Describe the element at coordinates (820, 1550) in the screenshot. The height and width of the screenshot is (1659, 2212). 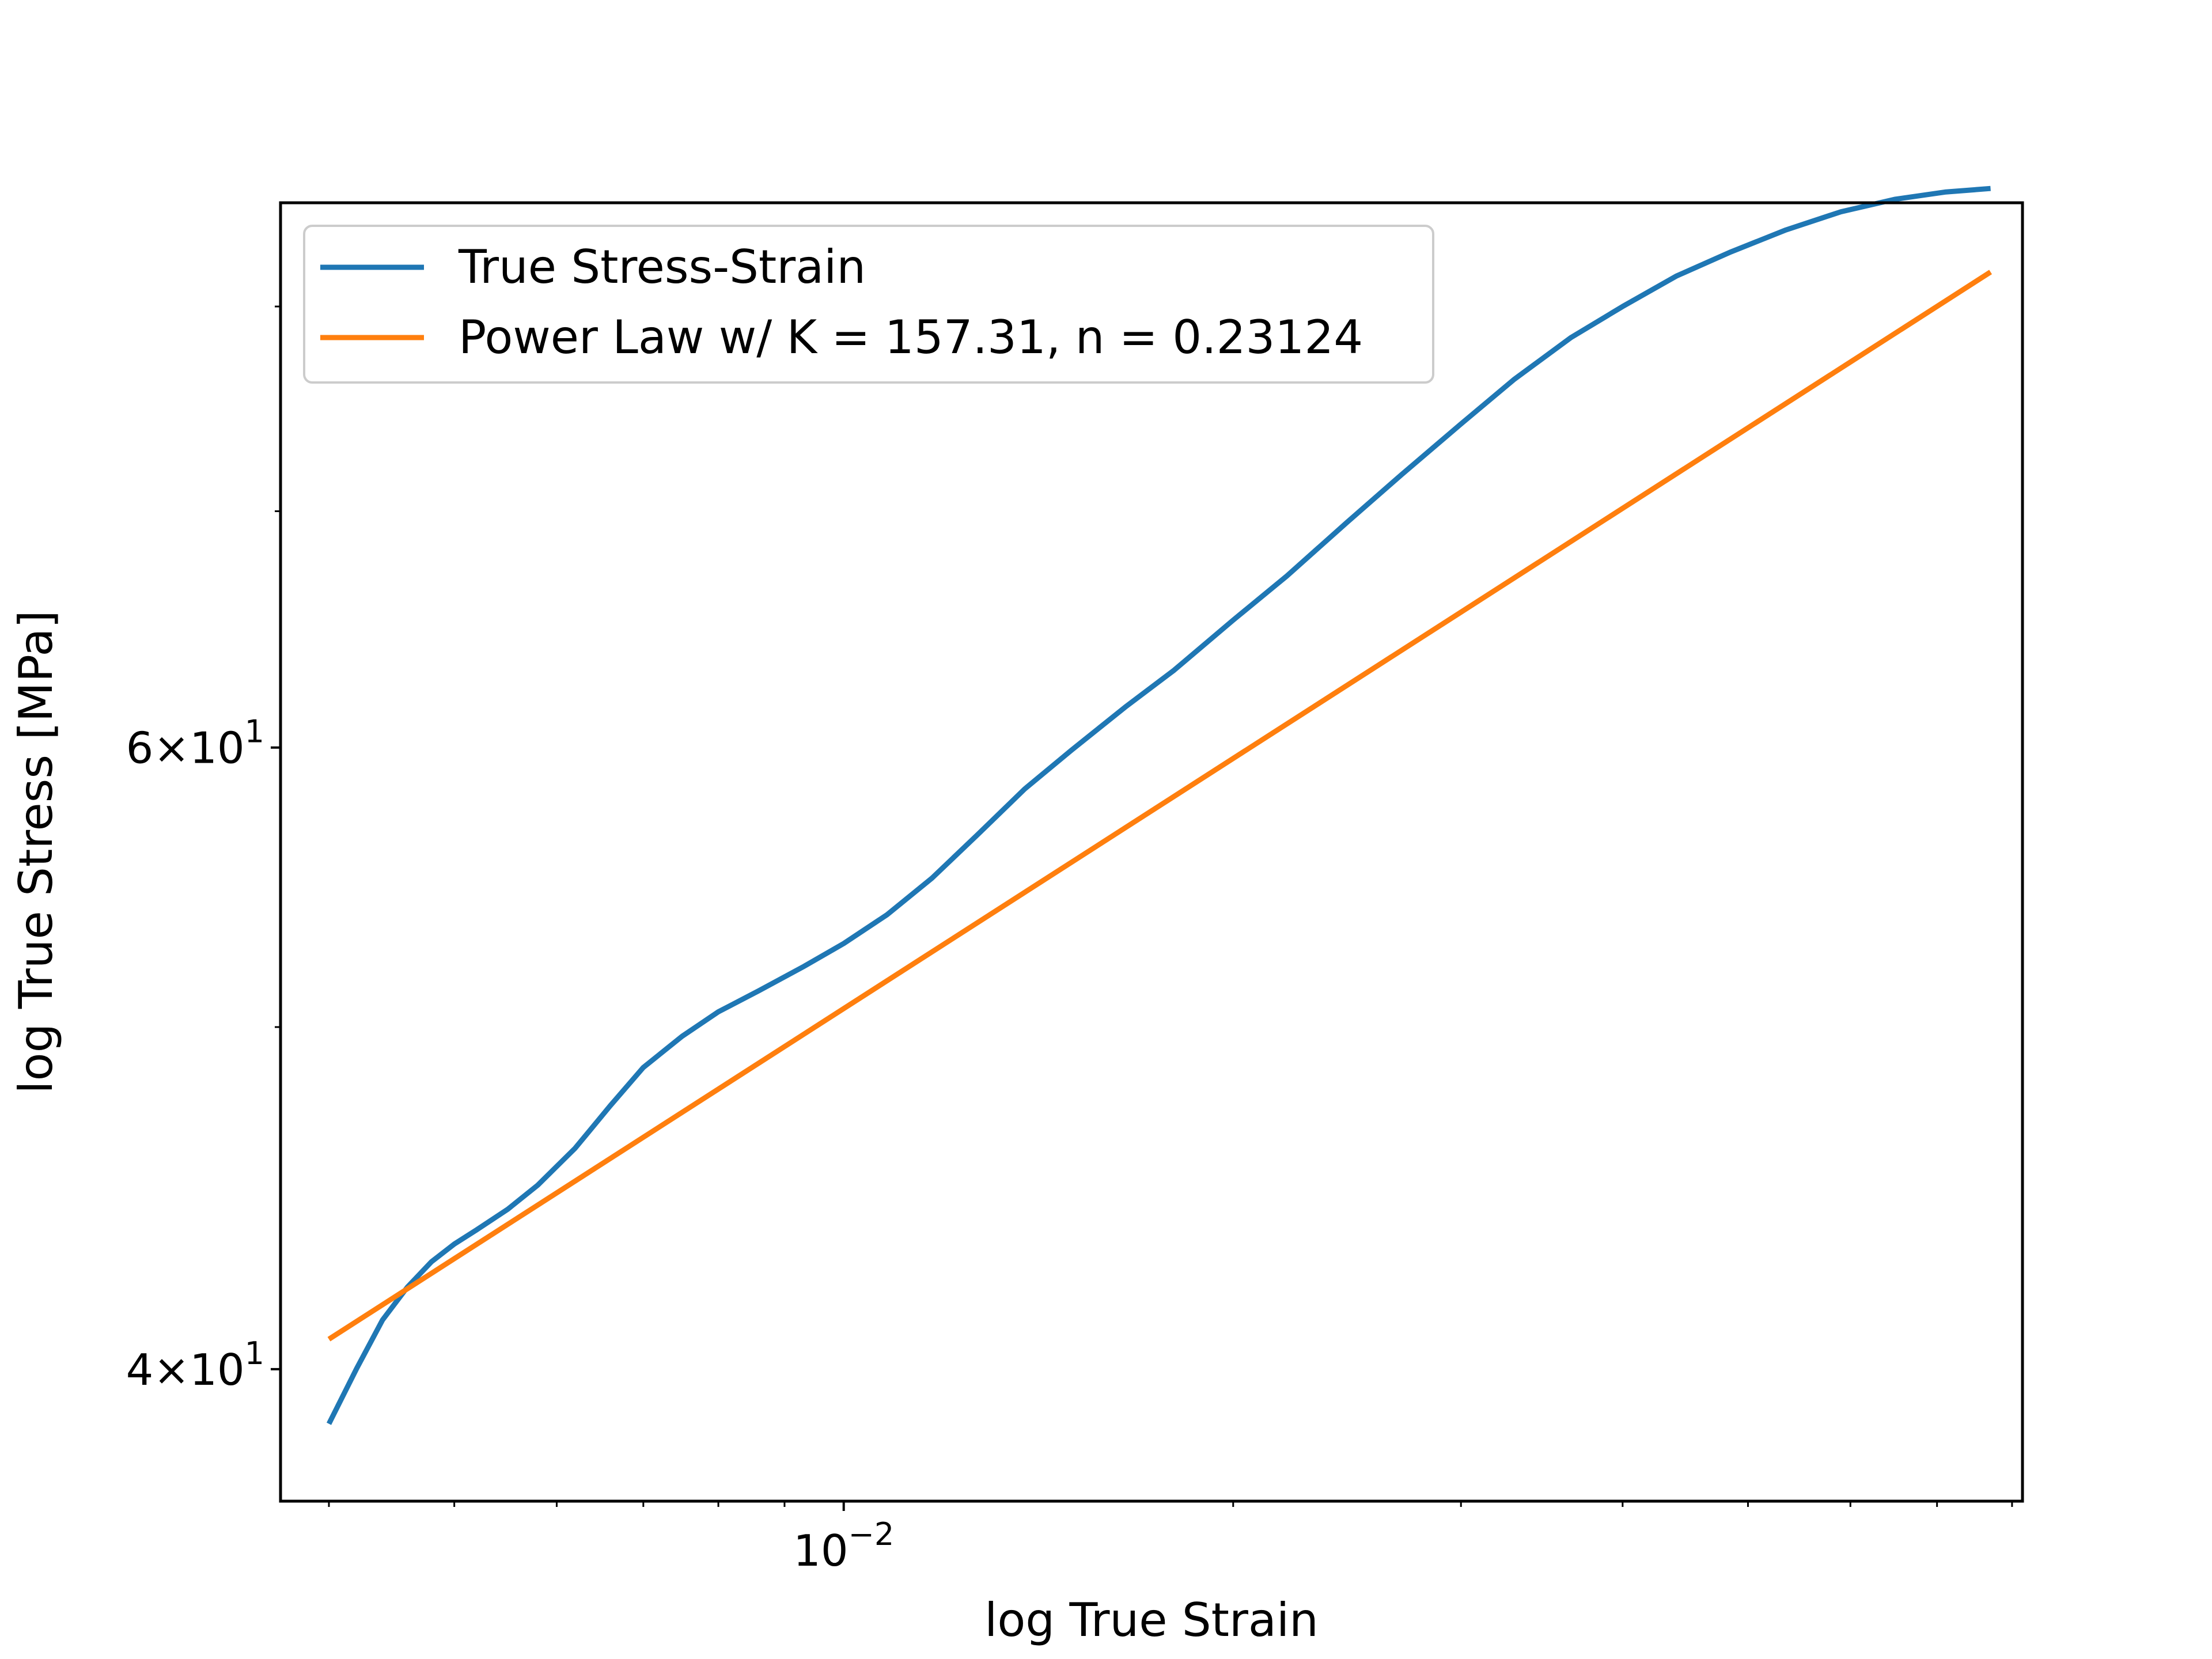
I see `x-tick-base: 10` at that location.